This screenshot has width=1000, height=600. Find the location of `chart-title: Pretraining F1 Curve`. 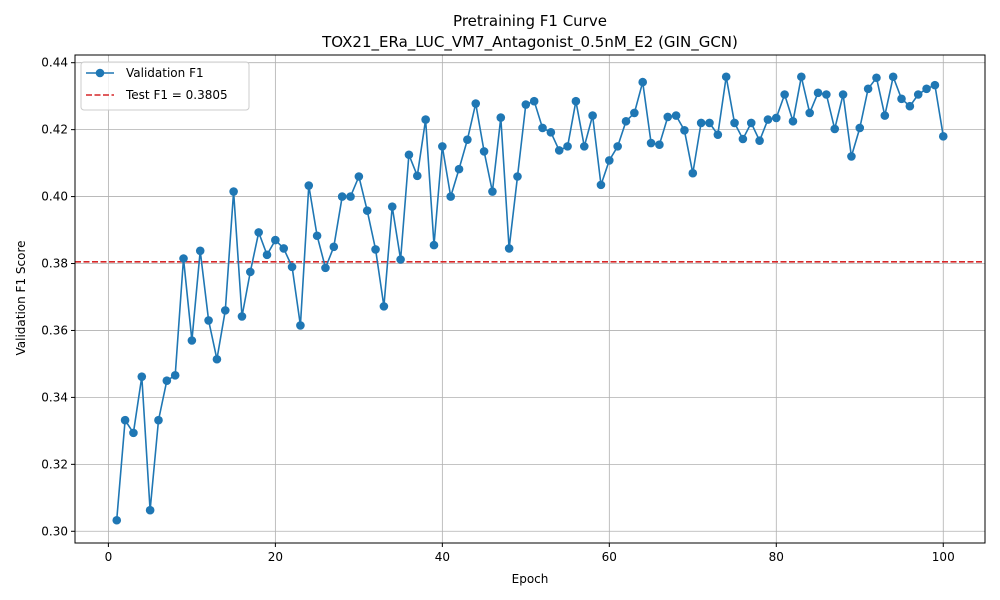

chart-title: Pretraining F1 Curve is located at coordinates (530, 21).